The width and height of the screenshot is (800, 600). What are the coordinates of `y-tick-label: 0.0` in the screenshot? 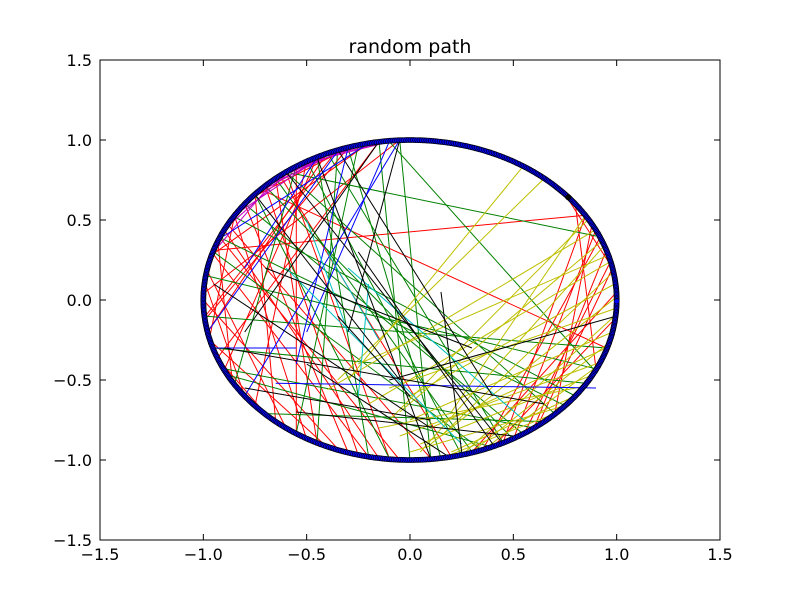 It's located at (79, 300).